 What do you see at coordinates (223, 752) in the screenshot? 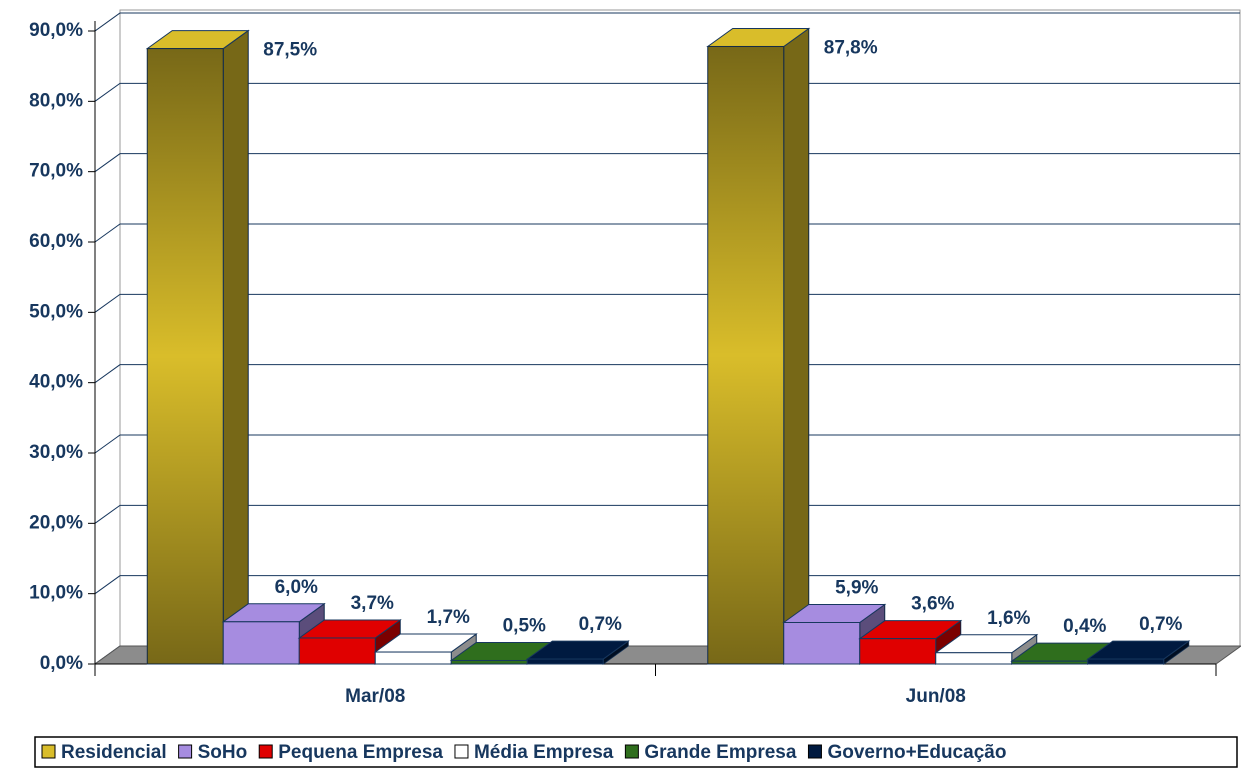
I see `legend-label: SoHo` at bounding box center [223, 752].